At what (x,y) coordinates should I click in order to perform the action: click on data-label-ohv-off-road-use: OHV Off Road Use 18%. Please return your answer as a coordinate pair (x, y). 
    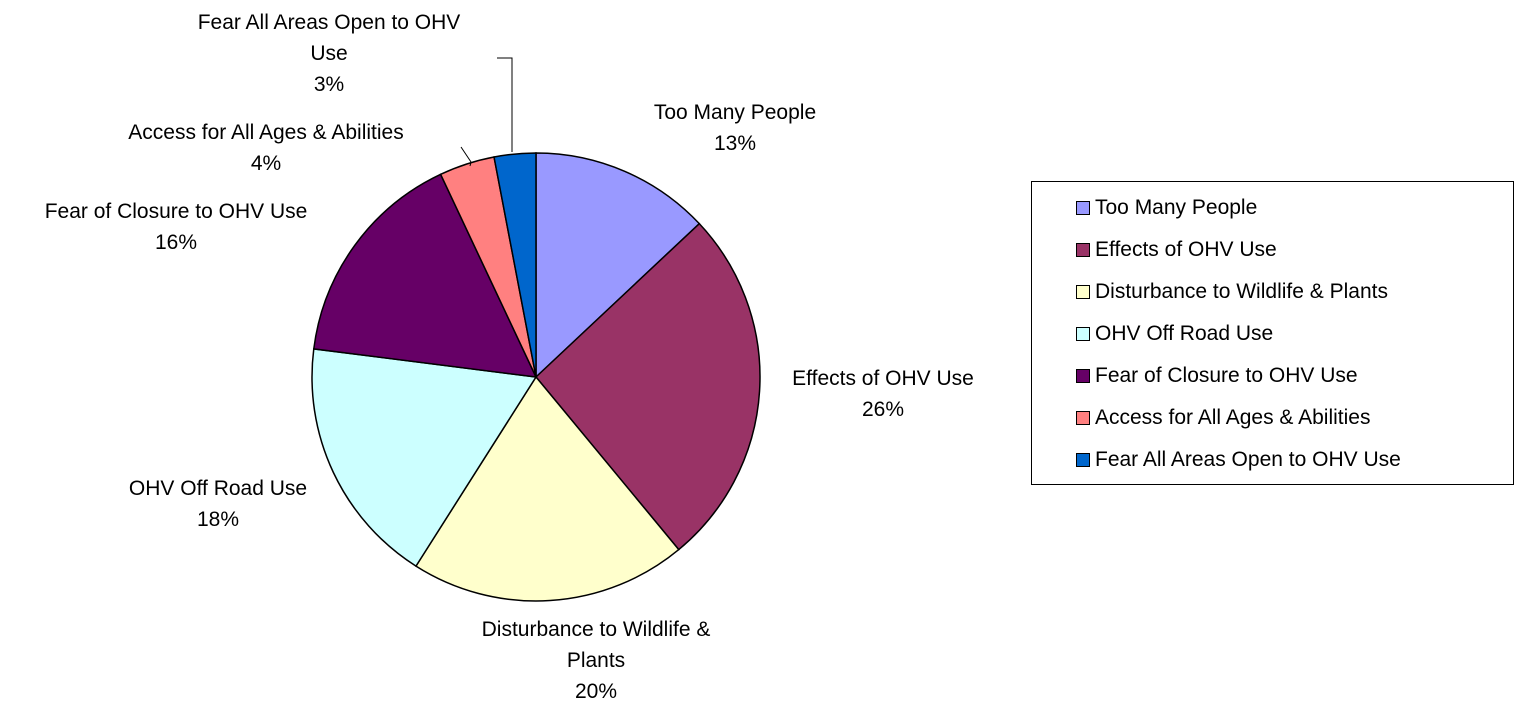
    Looking at the image, I should click on (218, 504).